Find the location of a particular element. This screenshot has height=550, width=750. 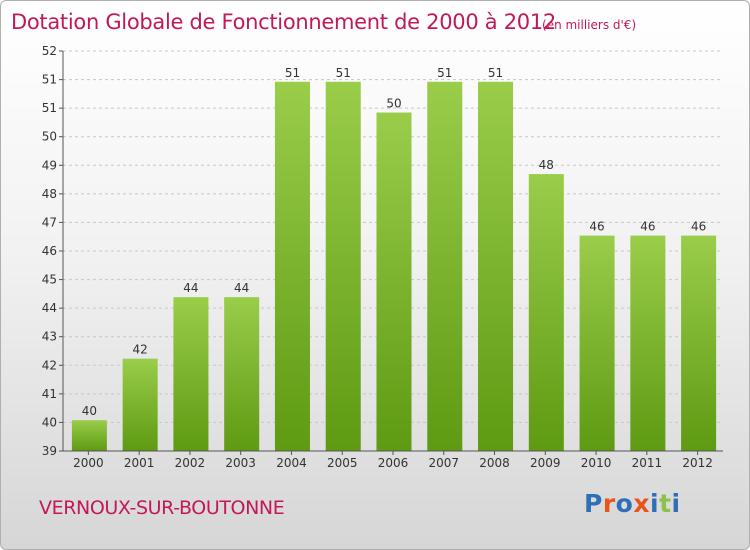

data-label: 40 is located at coordinates (89, 411).